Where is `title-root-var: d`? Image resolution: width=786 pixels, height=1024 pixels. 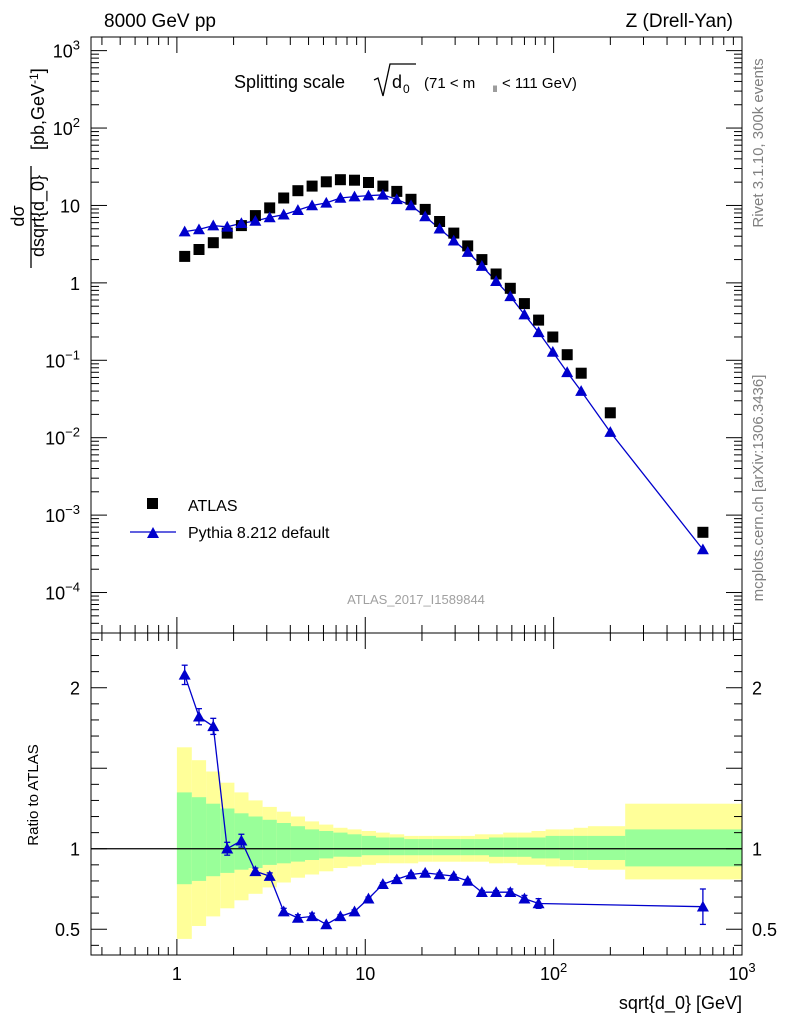 title-root-var: d is located at coordinates (397, 82).